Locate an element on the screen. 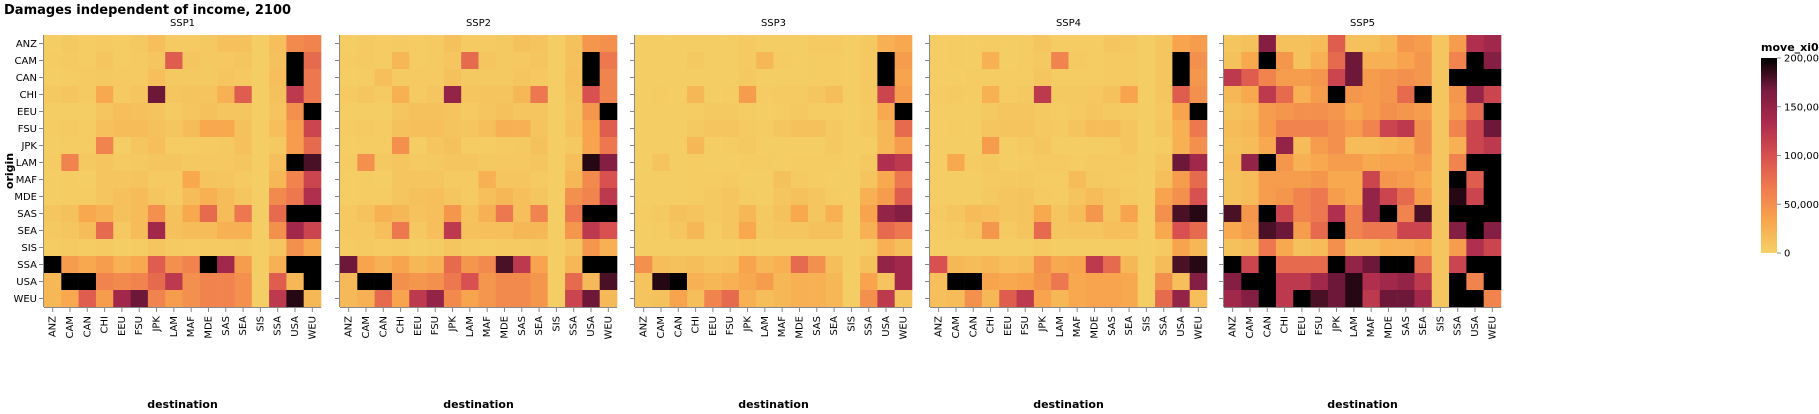 The width and height of the screenshot is (1819, 414). y-axis-title: origin is located at coordinates (9, 171).